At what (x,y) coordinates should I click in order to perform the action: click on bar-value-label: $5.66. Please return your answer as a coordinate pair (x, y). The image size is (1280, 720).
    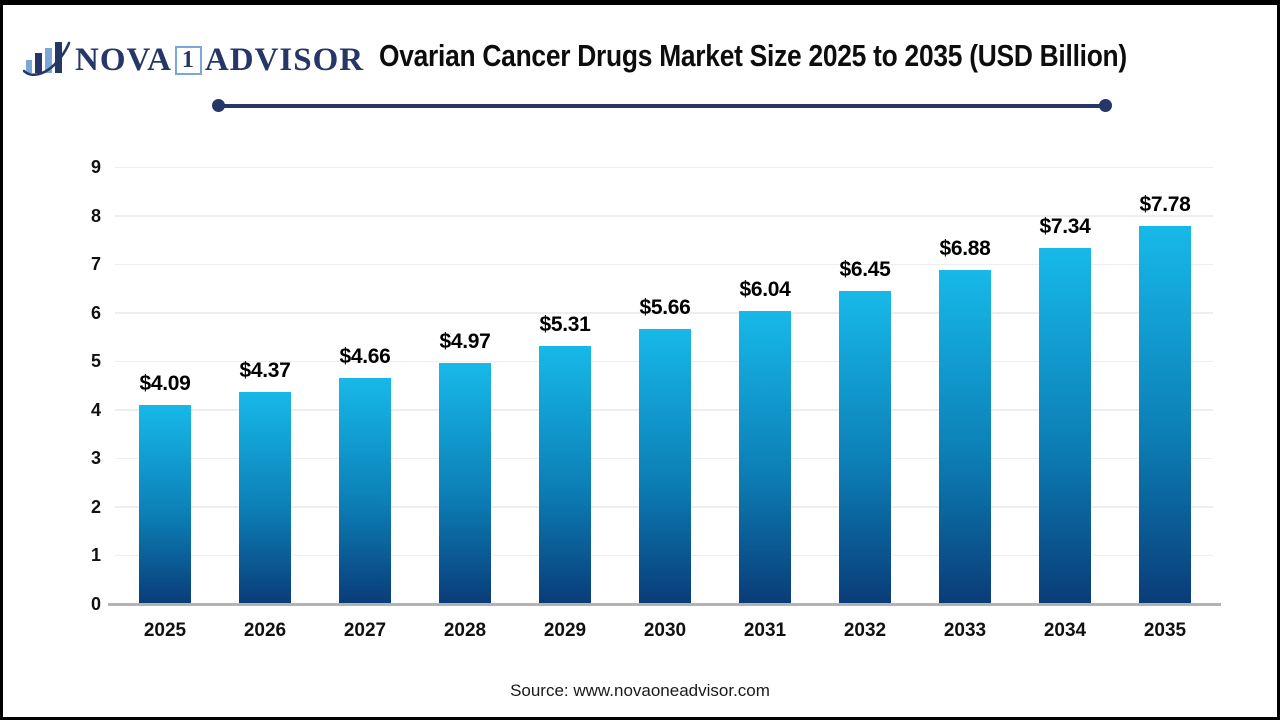
    Looking at the image, I should click on (665, 308).